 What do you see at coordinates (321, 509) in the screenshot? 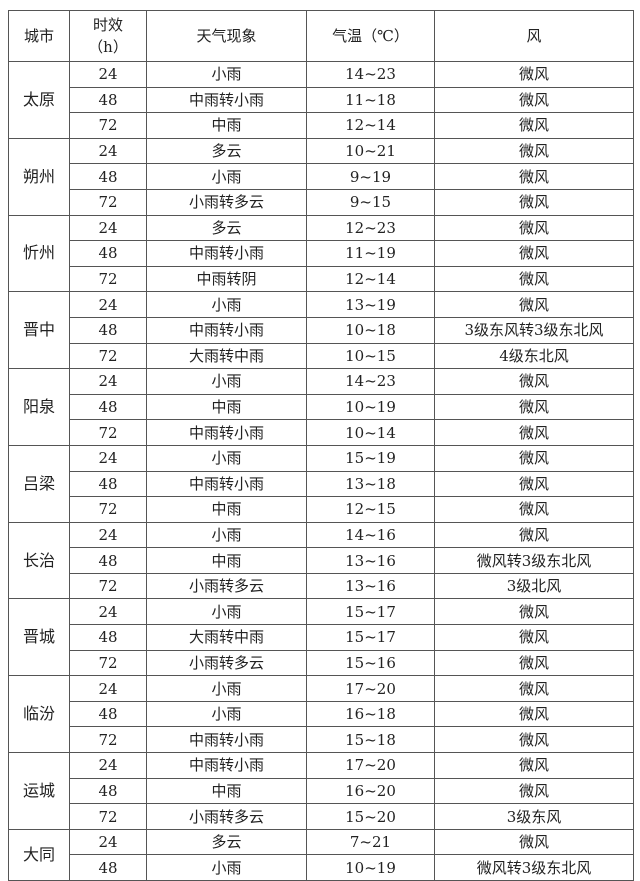
I see `table-row: 72 中雨 12~15 微风` at bounding box center [321, 509].